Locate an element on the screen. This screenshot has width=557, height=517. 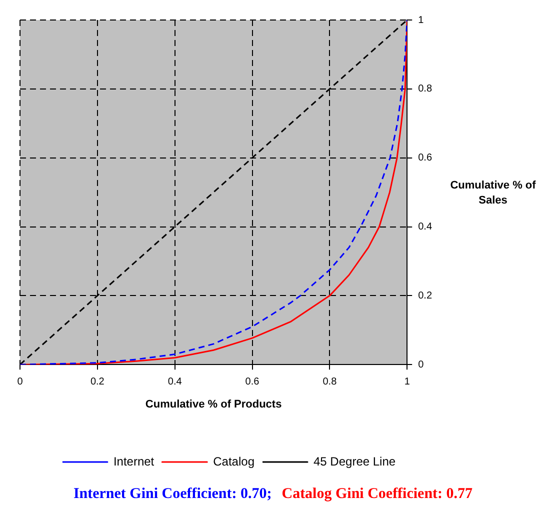
y-tick-label: 1 is located at coordinates (421, 20).